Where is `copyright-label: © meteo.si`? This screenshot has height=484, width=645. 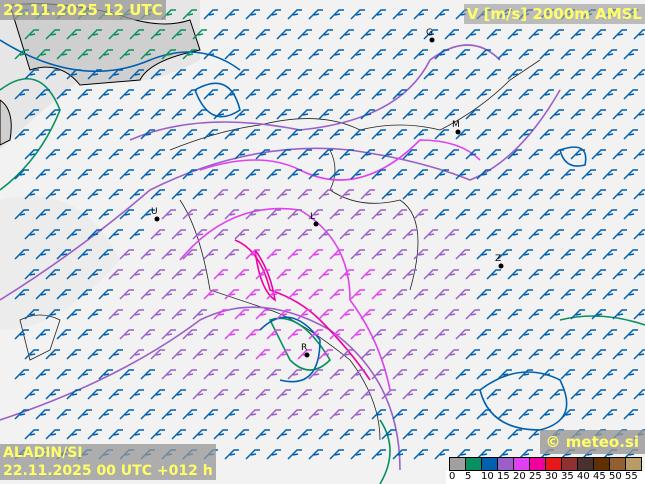 copyright-label: © meteo.si is located at coordinates (592, 442).